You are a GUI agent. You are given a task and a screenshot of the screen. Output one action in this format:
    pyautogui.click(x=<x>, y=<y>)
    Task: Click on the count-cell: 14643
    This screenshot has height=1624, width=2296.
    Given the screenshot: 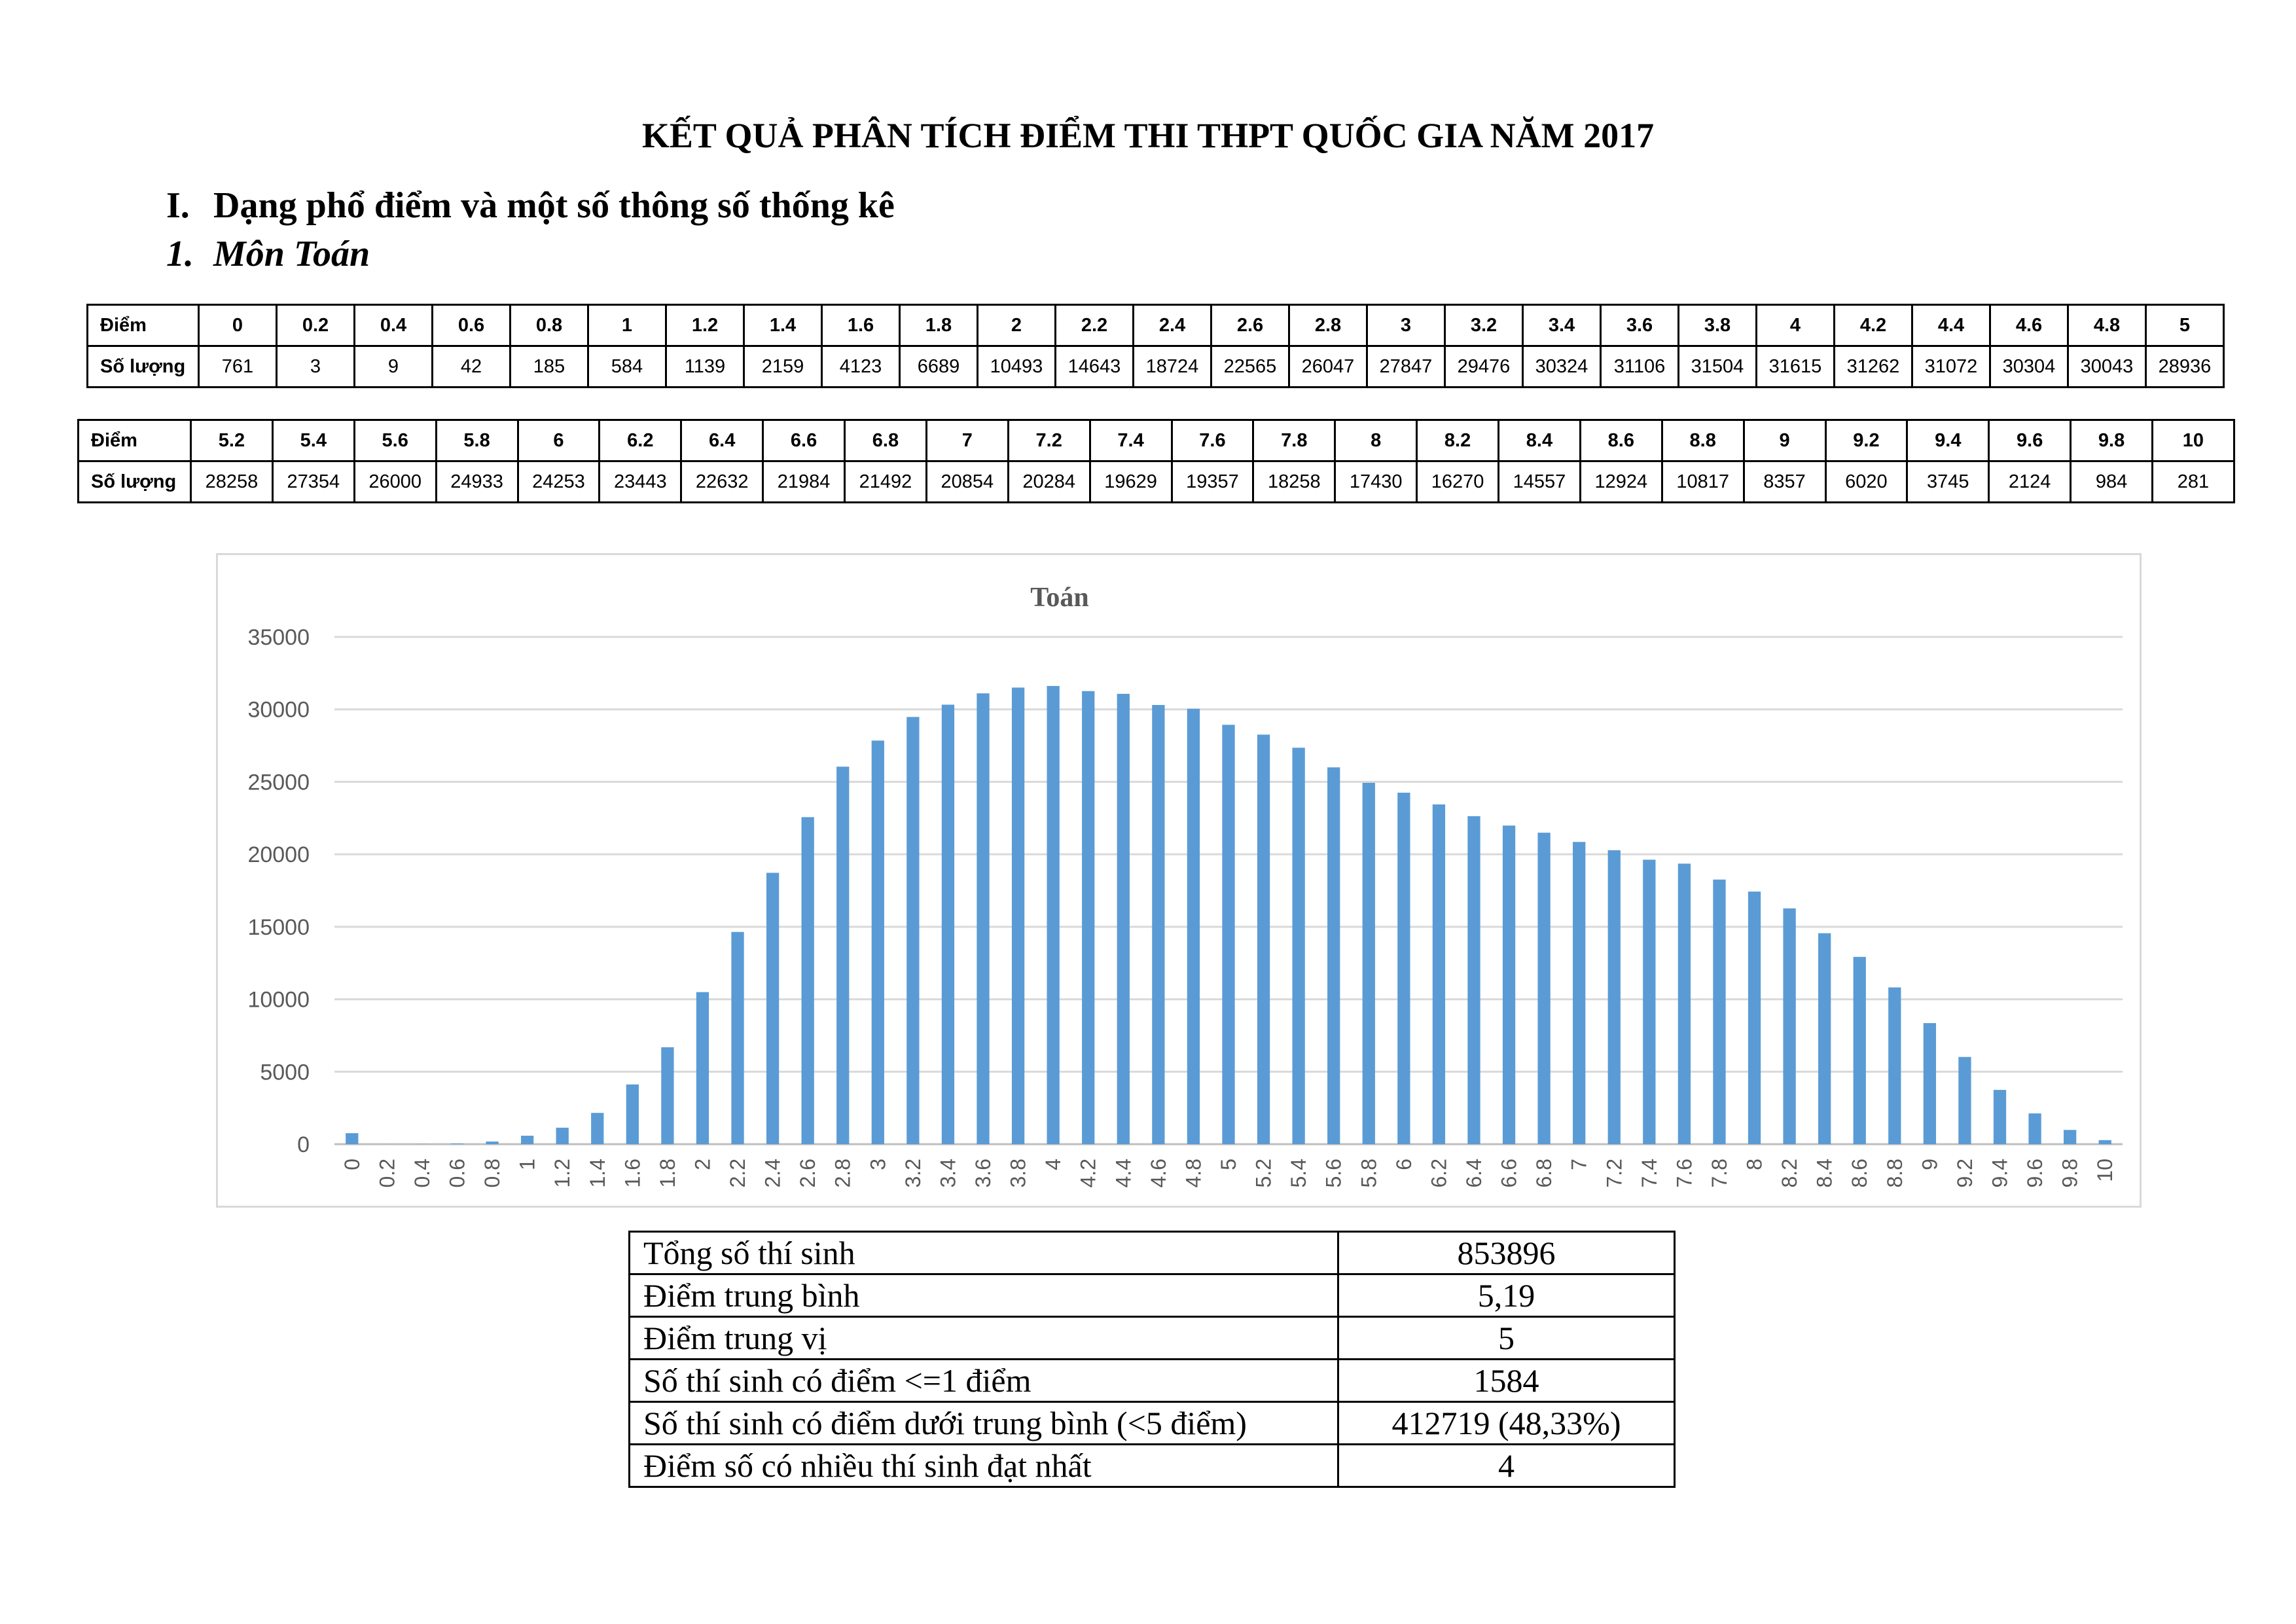 What is the action you would take?
    pyautogui.click(x=1094, y=366)
    